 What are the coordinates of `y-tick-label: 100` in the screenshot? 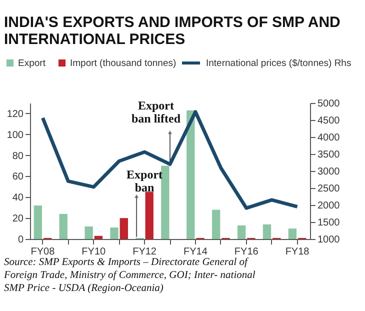 It's located at (15, 135).